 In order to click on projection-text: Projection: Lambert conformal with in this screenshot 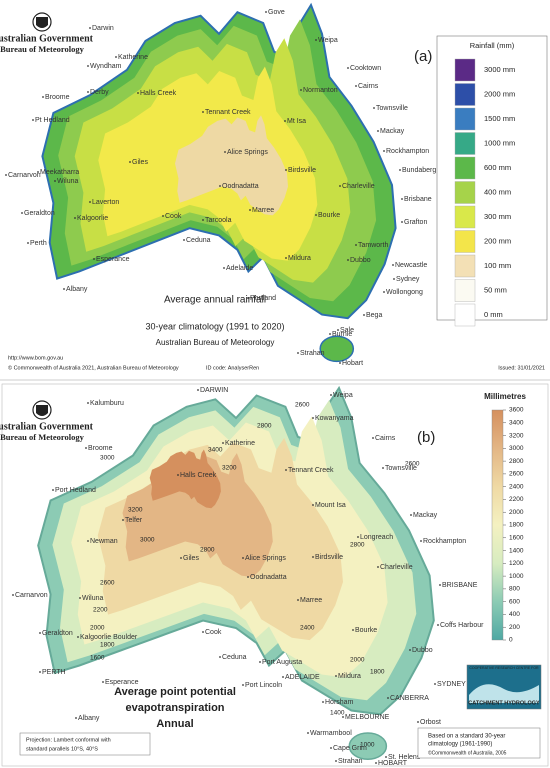, I will do `click(68, 740)`.